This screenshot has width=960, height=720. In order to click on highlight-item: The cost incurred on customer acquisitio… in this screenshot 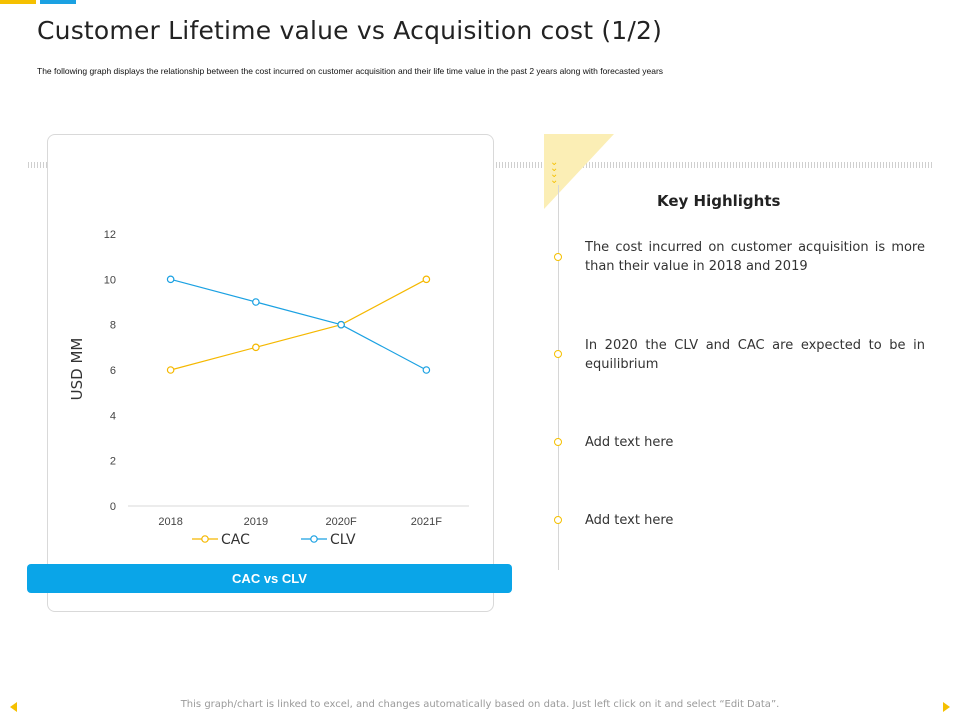, I will do `click(755, 257)`.